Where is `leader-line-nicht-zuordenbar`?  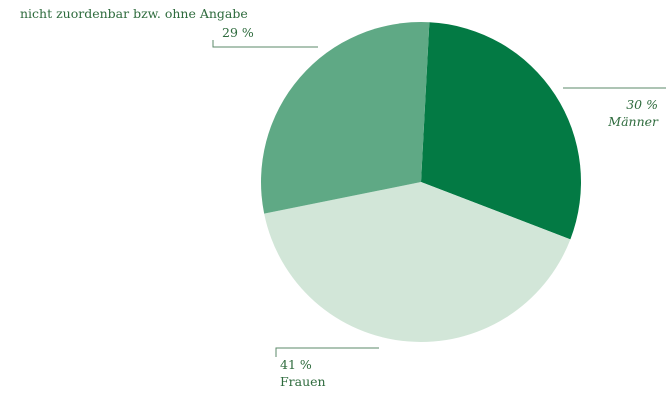
leader-line-nicht-zuordenbar is located at coordinates (265, 44).